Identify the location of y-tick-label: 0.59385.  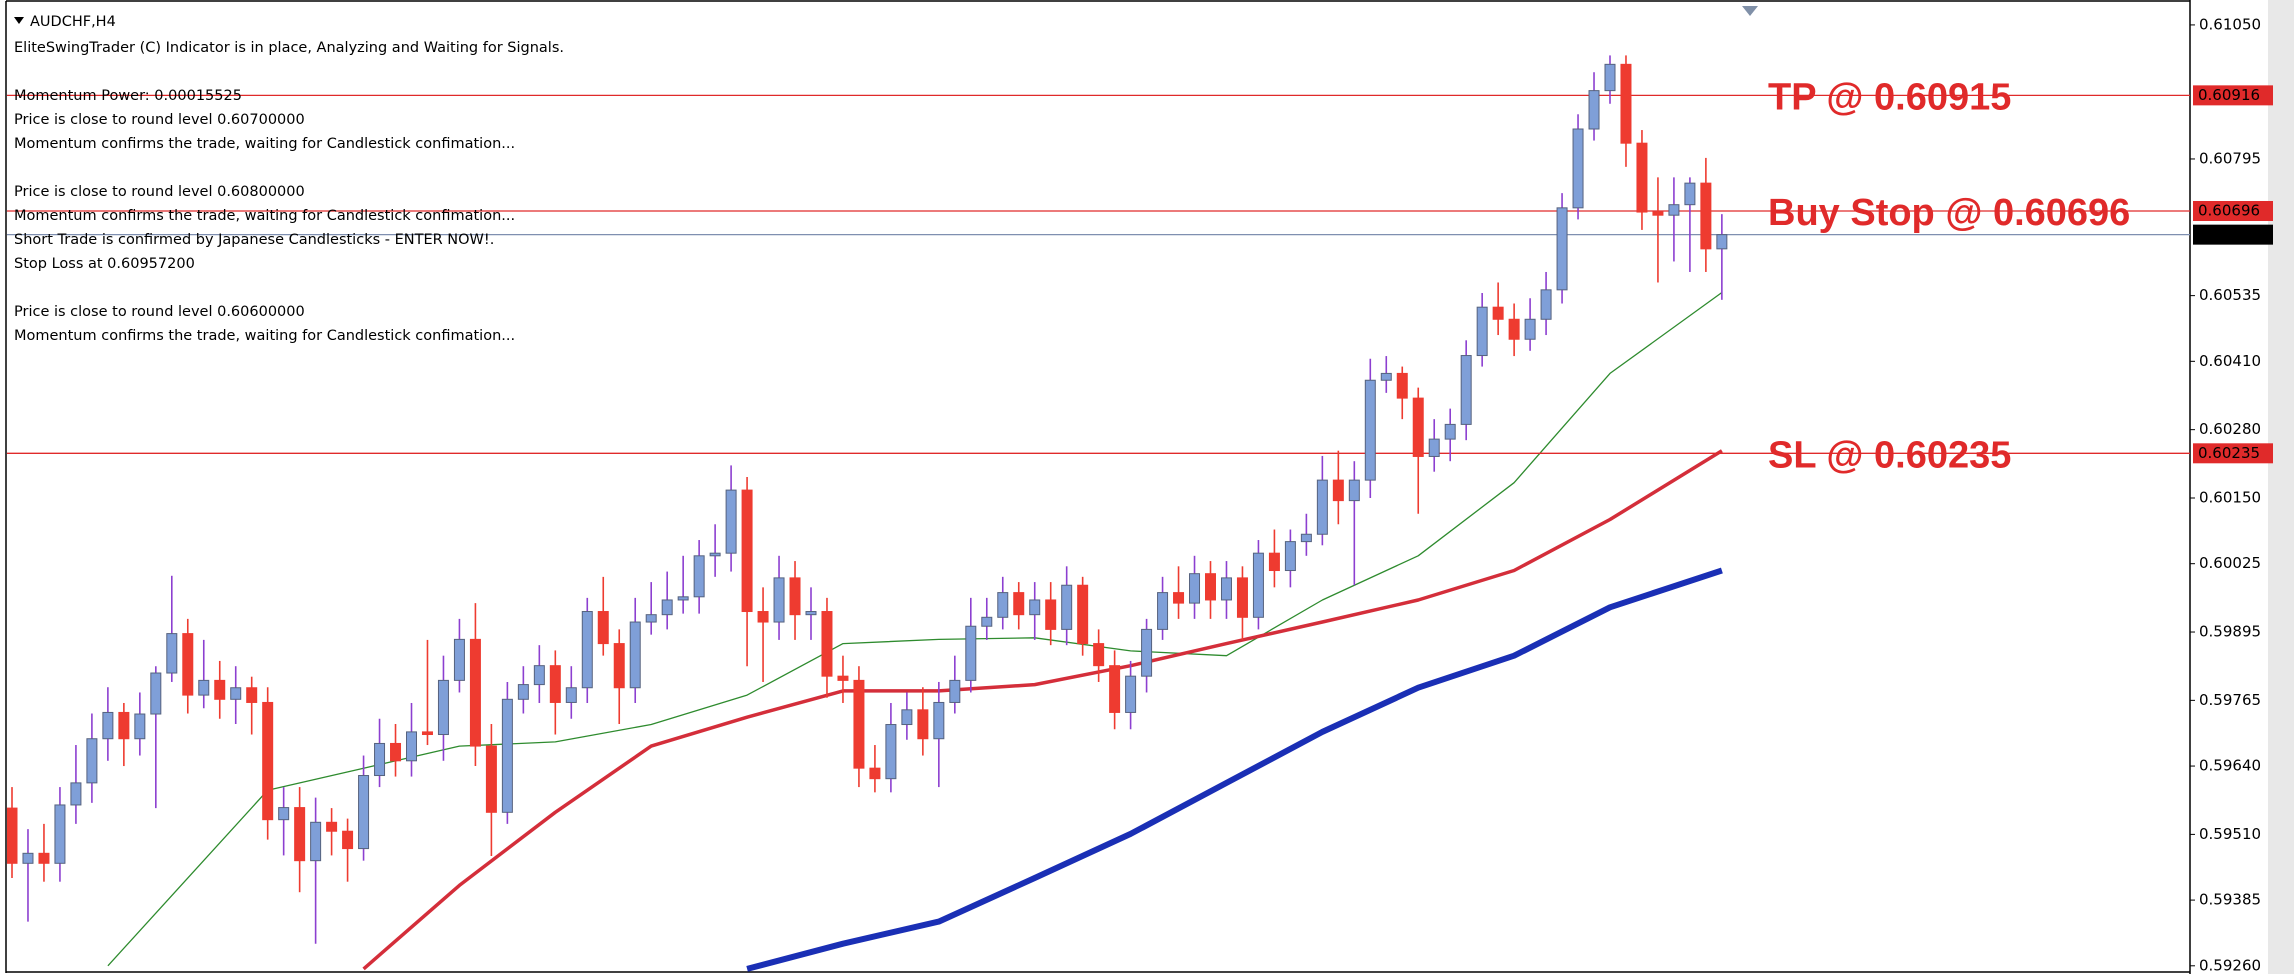
(2230, 900).